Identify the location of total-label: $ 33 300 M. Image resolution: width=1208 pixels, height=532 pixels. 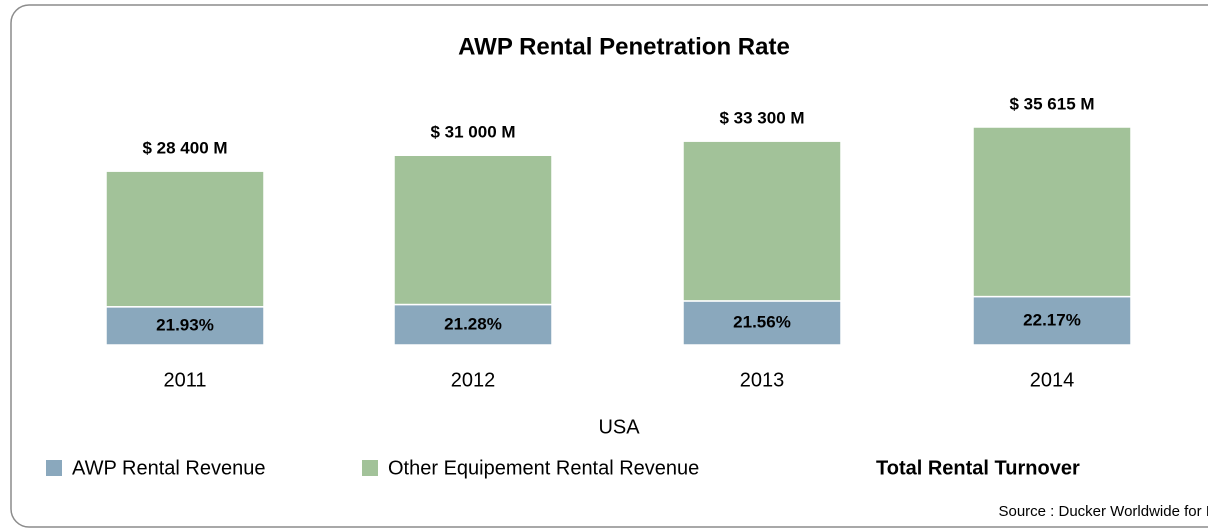
(761, 118).